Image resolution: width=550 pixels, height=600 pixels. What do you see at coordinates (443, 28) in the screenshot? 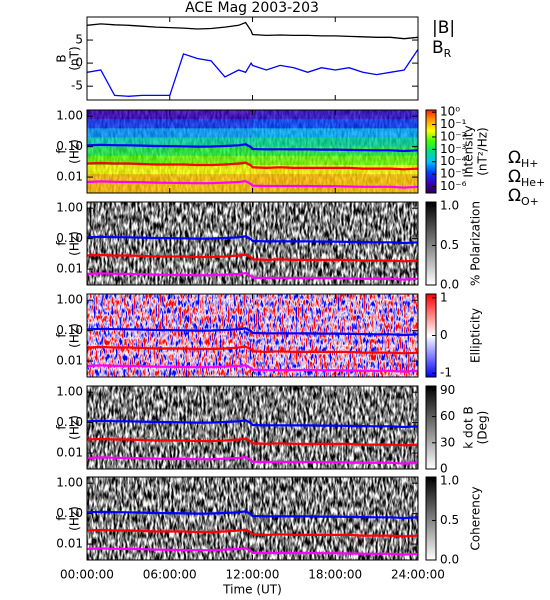
I see `legend-entry: |B|` at bounding box center [443, 28].